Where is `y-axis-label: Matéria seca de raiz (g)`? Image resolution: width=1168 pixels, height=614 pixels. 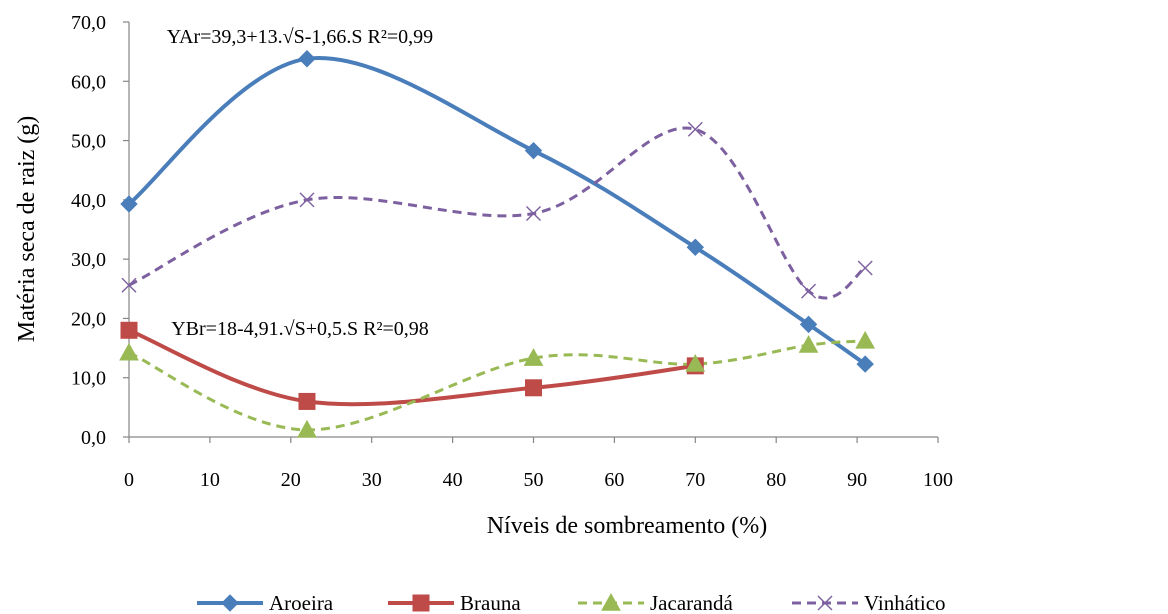
y-axis-label: Matéria seca de raiz (g) is located at coordinates (27, 229).